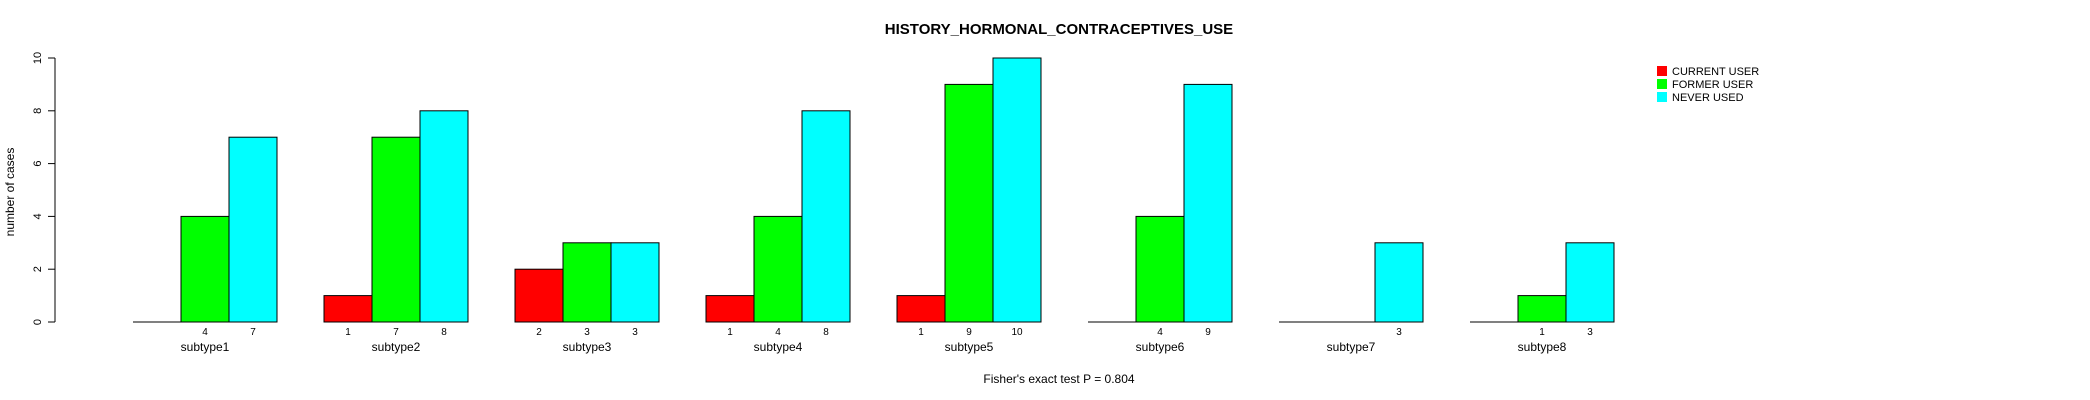 The height and width of the screenshot is (400, 2090). Describe the element at coordinates (1059, 29) in the screenshot. I see `chart-title: HISTORY_HORMONAL_CONTRACEPTIVES_USE` at that location.